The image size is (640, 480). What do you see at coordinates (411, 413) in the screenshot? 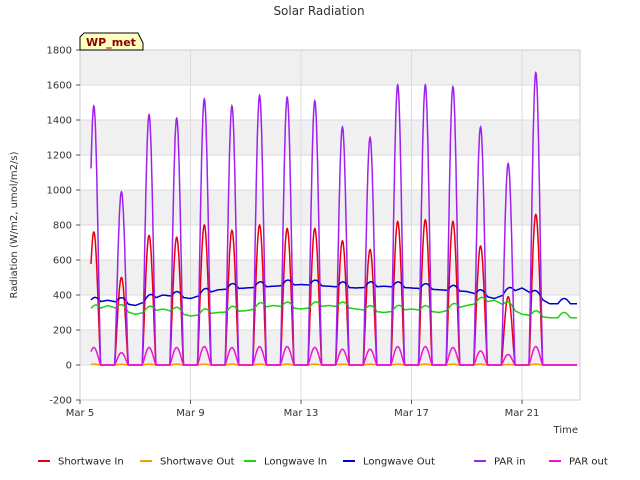
I see `x-tick-label: Mar 17` at bounding box center [411, 413].